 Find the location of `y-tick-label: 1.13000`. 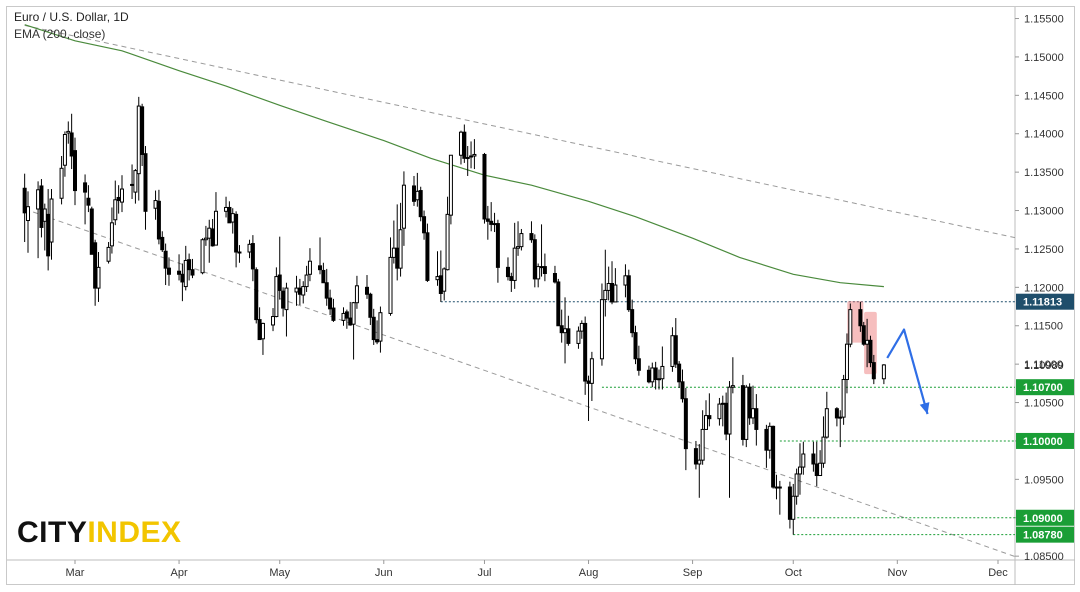

y-tick-label: 1.13000 is located at coordinates (1044, 212).